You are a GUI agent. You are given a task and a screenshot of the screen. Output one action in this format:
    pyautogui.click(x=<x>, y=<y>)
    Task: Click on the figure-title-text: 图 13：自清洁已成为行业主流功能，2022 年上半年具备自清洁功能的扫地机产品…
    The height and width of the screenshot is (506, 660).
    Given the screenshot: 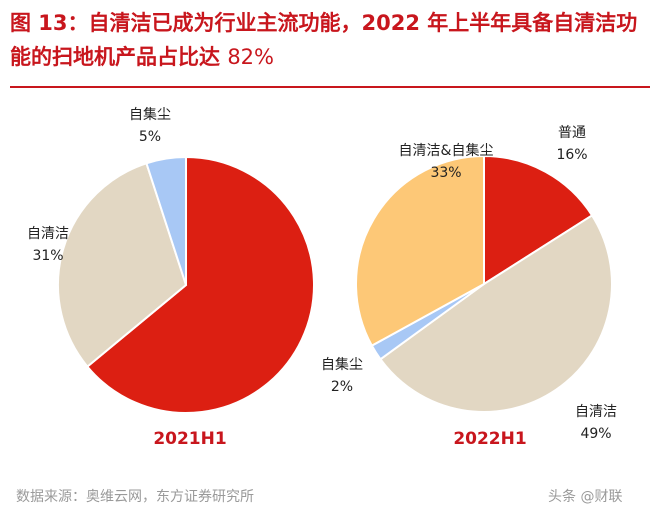 What is the action you would take?
    pyautogui.click(x=324, y=40)
    